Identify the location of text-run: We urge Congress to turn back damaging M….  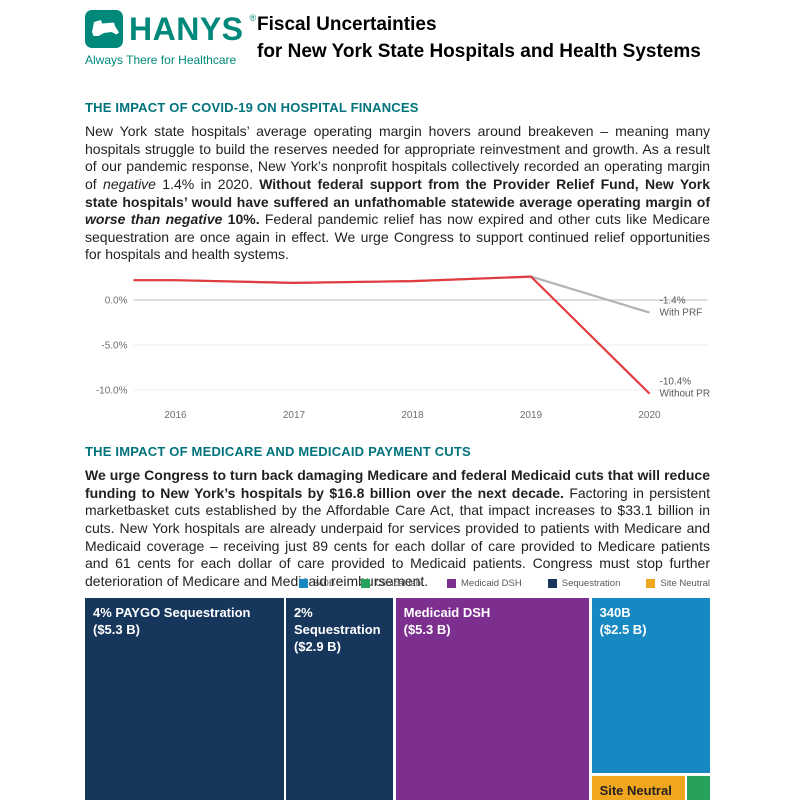
(397, 484).